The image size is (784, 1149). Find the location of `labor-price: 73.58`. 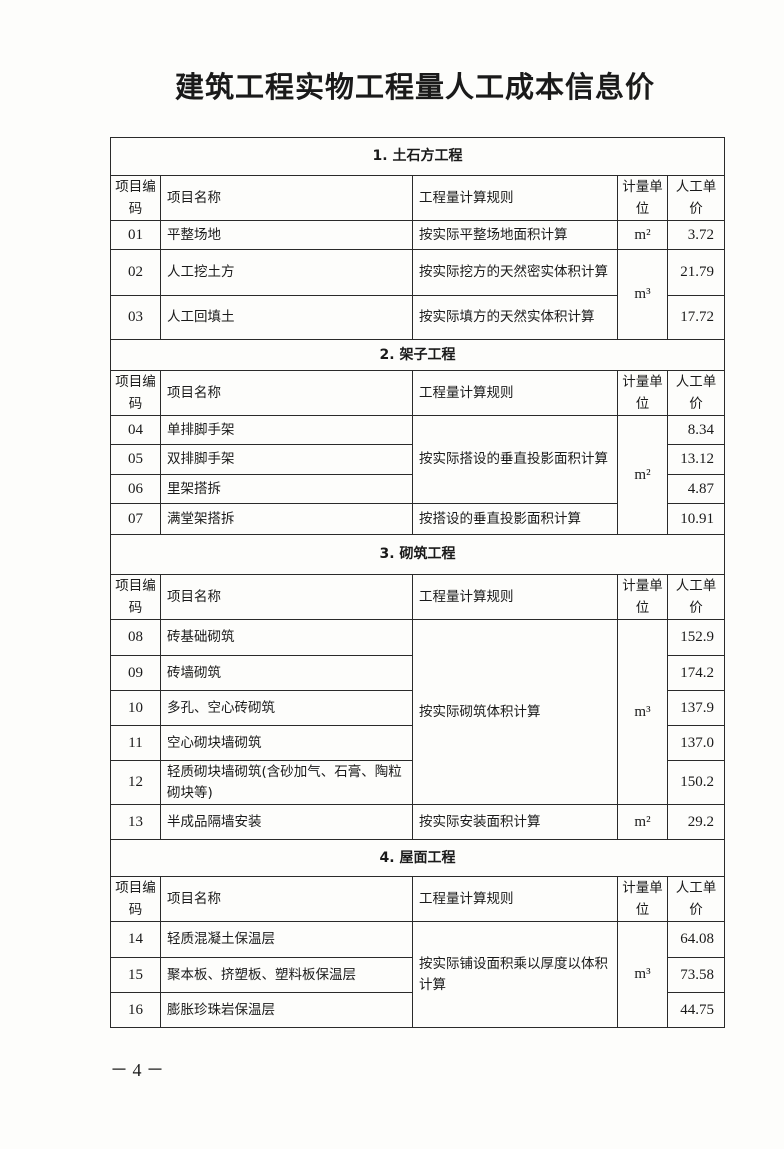

labor-price: 73.58 is located at coordinates (696, 975).